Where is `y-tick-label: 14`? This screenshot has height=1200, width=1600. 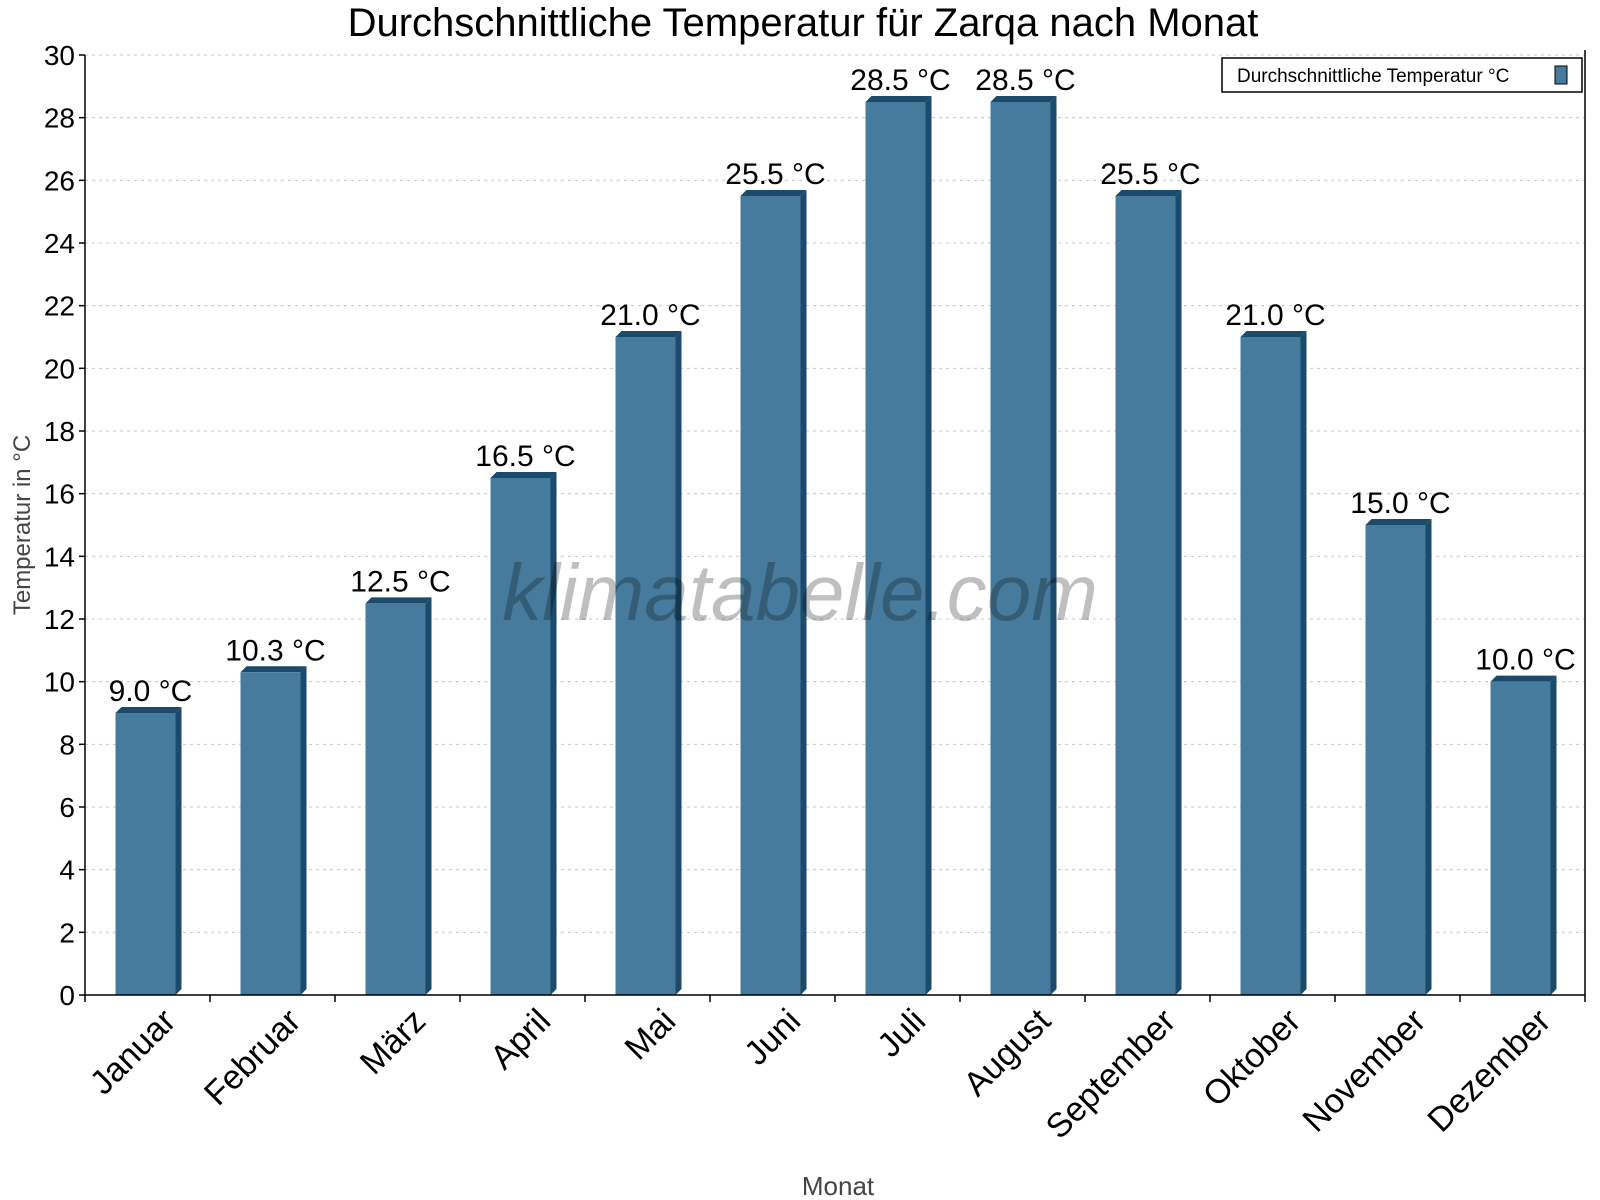
y-tick-label: 14 is located at coordinates (59, 556).